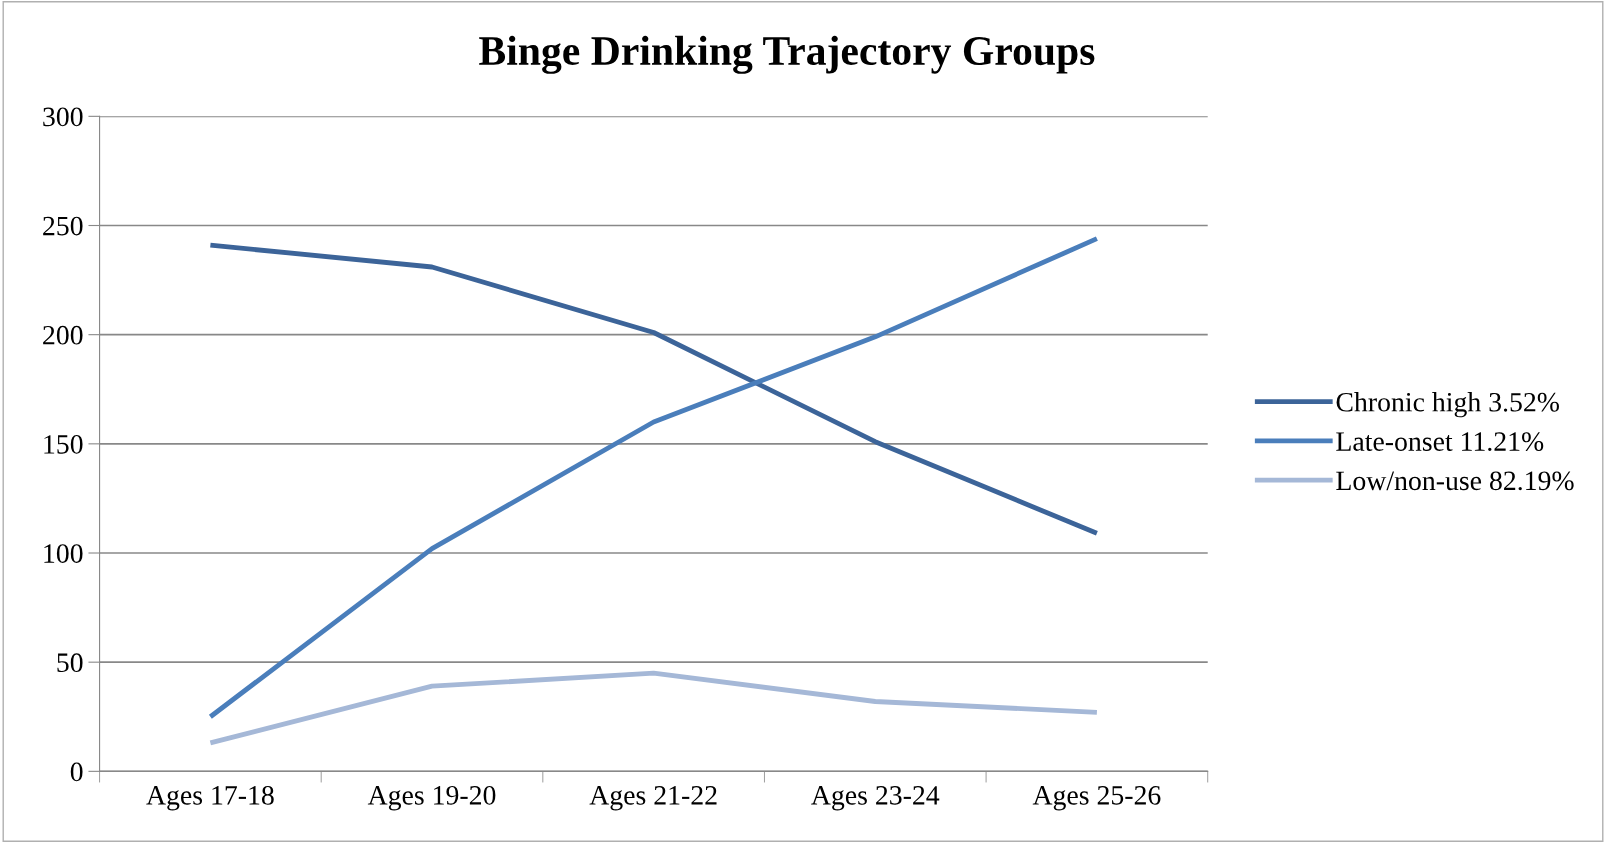 This screenshot has width=1606, height=843. I want to click on legend-label: Low/non-use 82.19%, so click(1455, 481).